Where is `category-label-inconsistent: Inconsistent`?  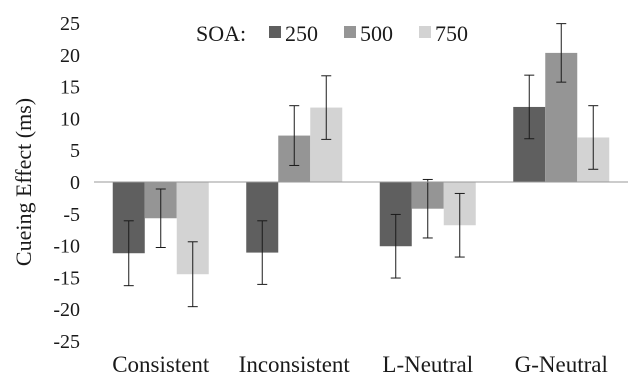 category-label-inconsistent: Inconsistent is located at coordinates (295, 364).